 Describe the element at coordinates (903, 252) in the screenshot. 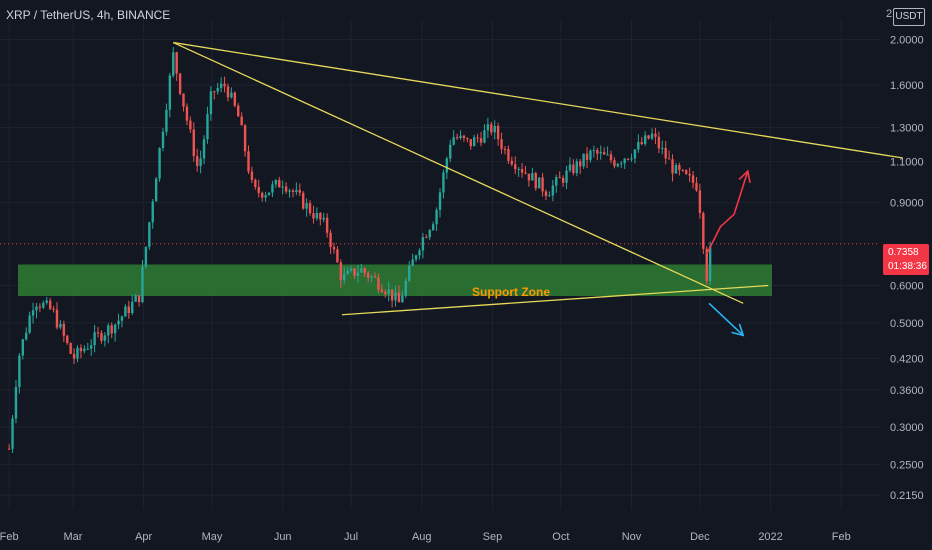

I see `last-price: 0.7358` at that location.